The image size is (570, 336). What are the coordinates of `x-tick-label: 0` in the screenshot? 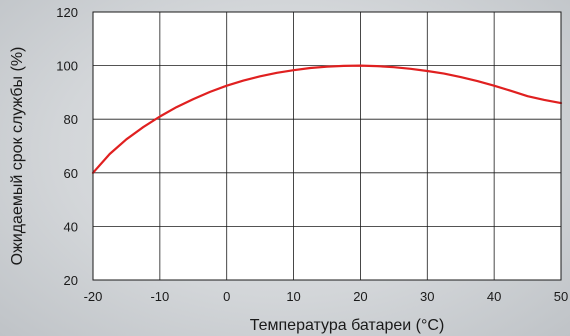 It's located at (226, 296).